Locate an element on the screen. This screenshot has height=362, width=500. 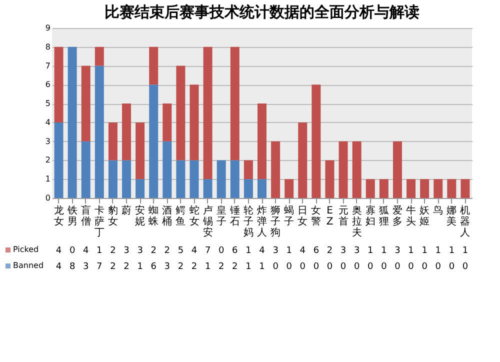
x-tick-label: 轮子妈 is located at coordinates (248, 221).